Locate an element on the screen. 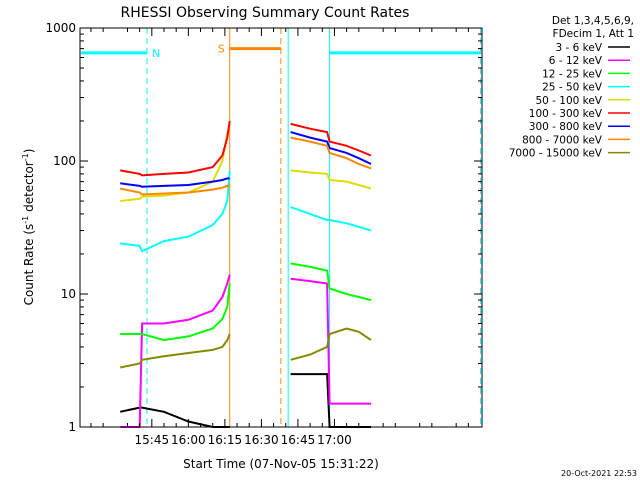  y-tick-label: 1000 is located at coordinates (60, 28).